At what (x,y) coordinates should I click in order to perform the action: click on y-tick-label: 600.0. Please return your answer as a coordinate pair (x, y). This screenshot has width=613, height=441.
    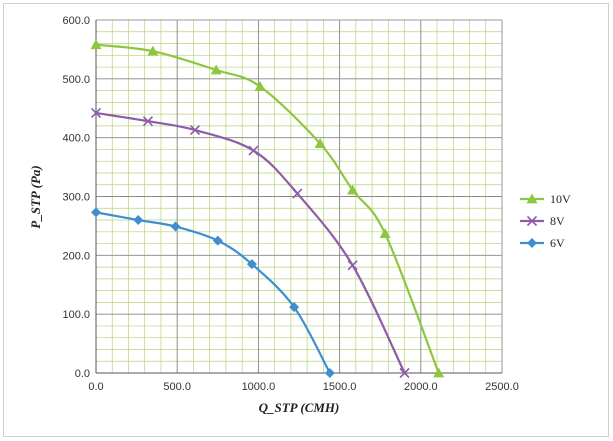
    Looking at the image, I should click on (76, 21).